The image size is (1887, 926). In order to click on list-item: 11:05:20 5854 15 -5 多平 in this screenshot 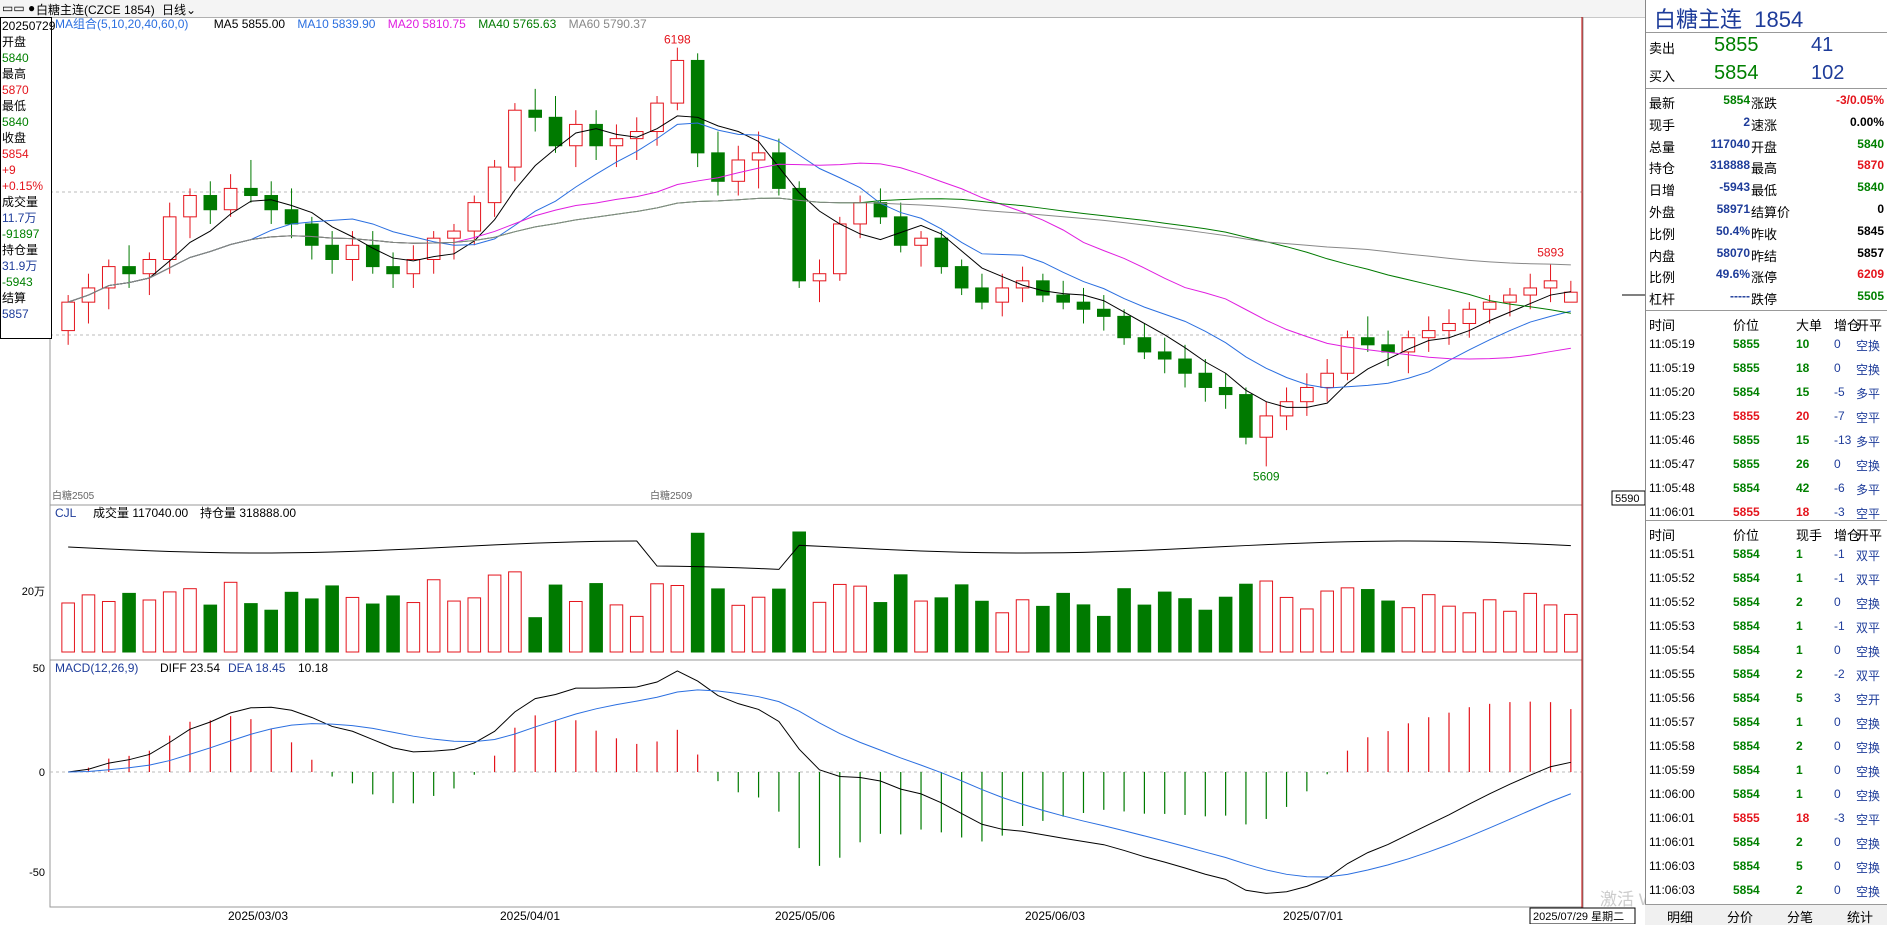, I will do `click(1766, 393)`.